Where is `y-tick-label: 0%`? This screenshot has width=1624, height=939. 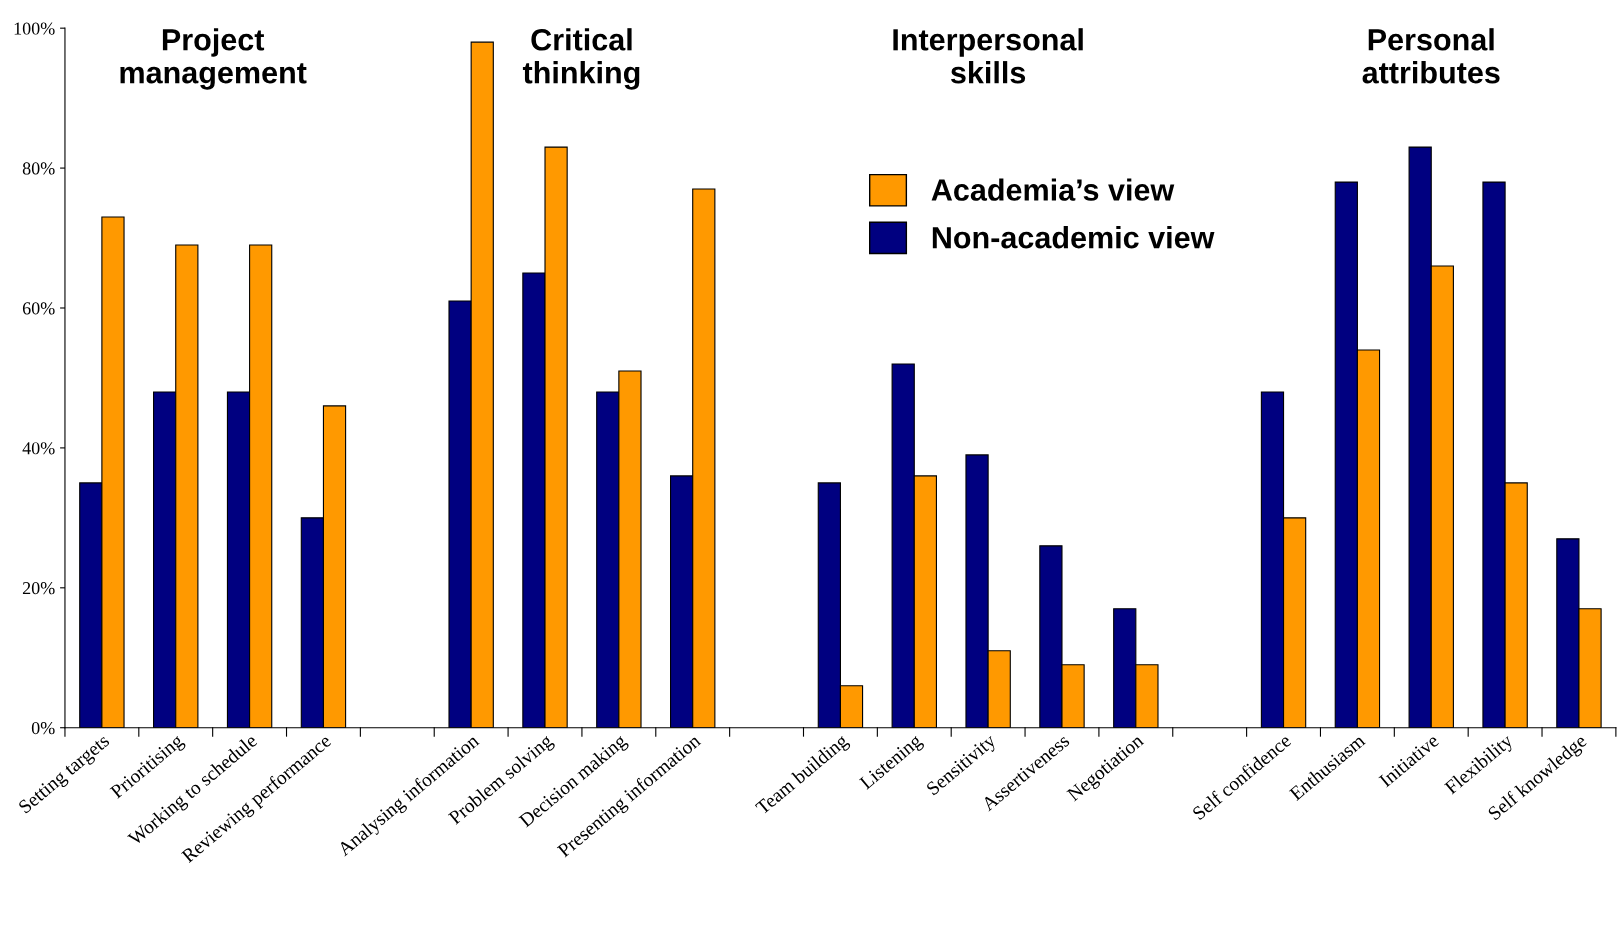 y-tick-label: 0% is located at coordinates (43, 728).